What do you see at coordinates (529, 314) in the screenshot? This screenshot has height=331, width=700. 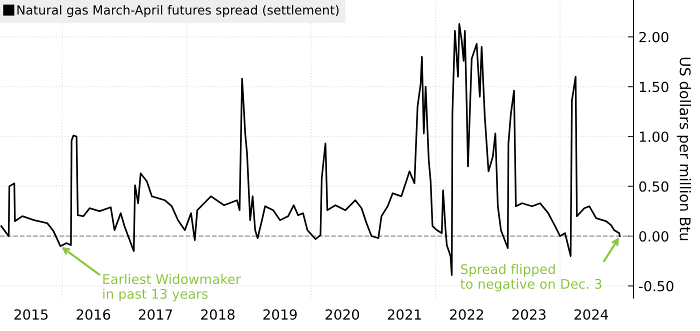 I see `x-tick-label: 2023` at bounding box center [529, 314].